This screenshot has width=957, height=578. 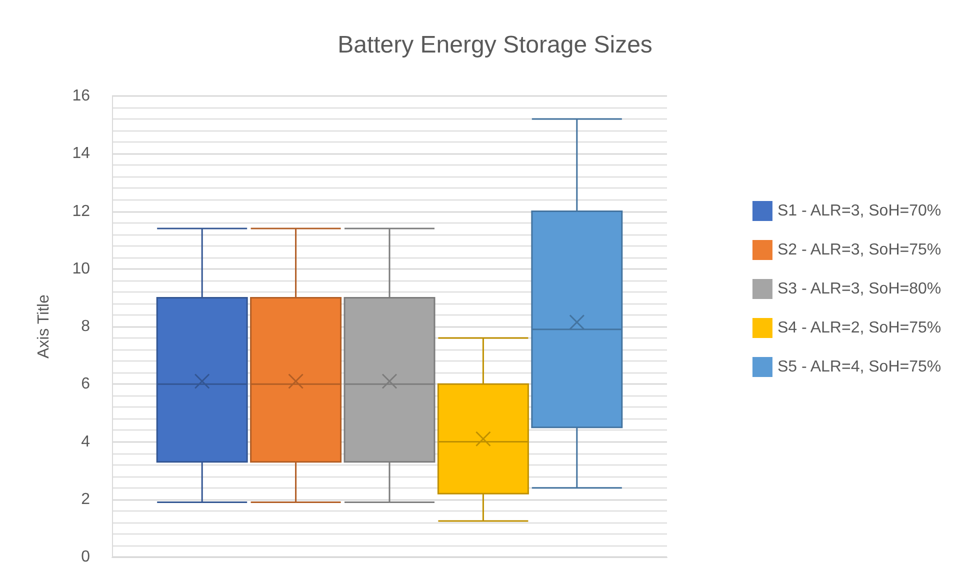 I want to click on y-tick-label: 10, so click(x=81, y=269).